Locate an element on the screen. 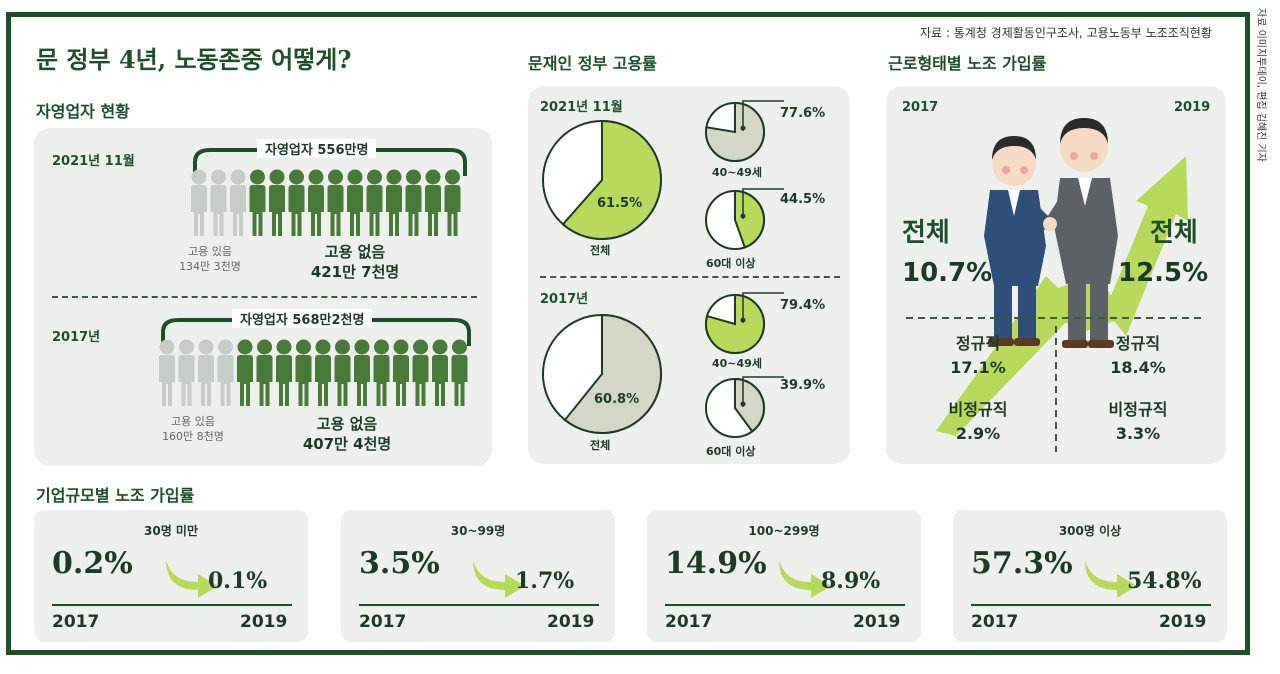 The width and height of the screenshot is (1280, 674). pie-40s-2021-value: 77.6% is located at coordinates (803, 113).